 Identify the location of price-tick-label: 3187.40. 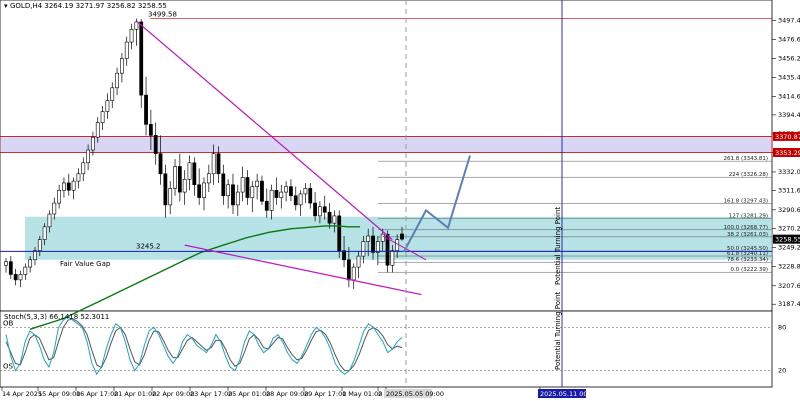
(789, 304).